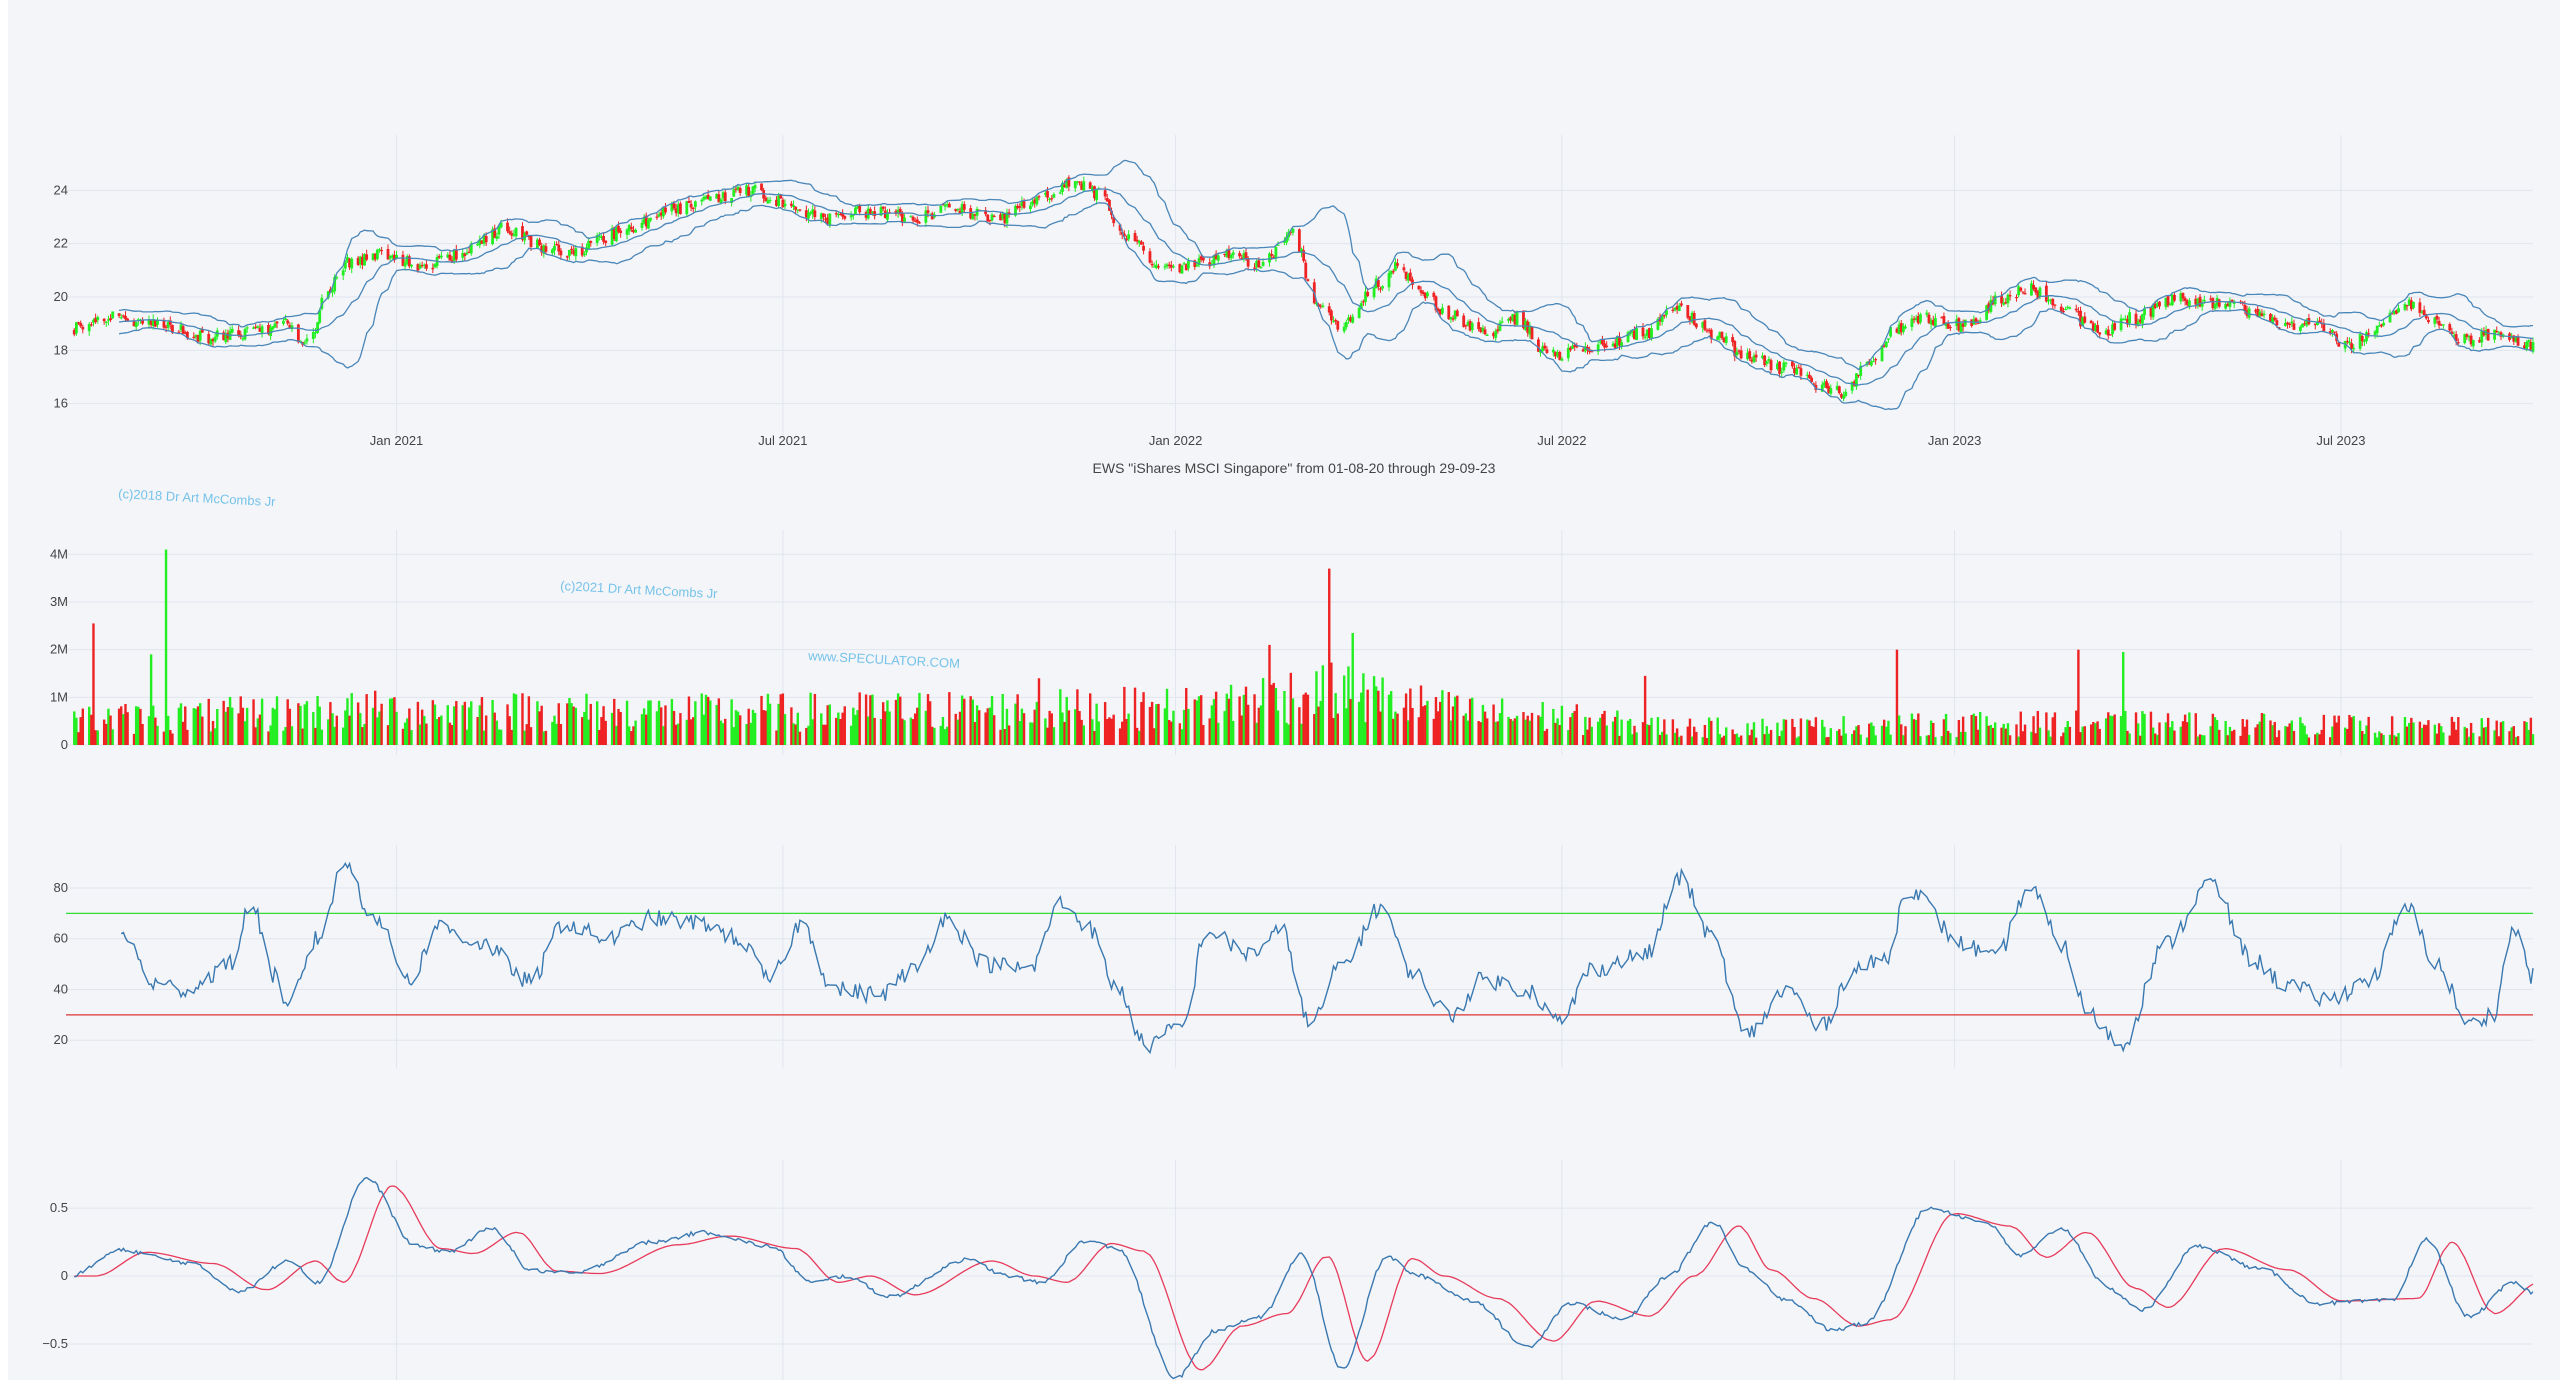 Image resolution: width=2560 pixels, height=1385 pixels. What do you see at coordinates (1176, 440) in the screenshot?
I see `x-tick-label: Jan 2022` at bounding box center [1176, 440].